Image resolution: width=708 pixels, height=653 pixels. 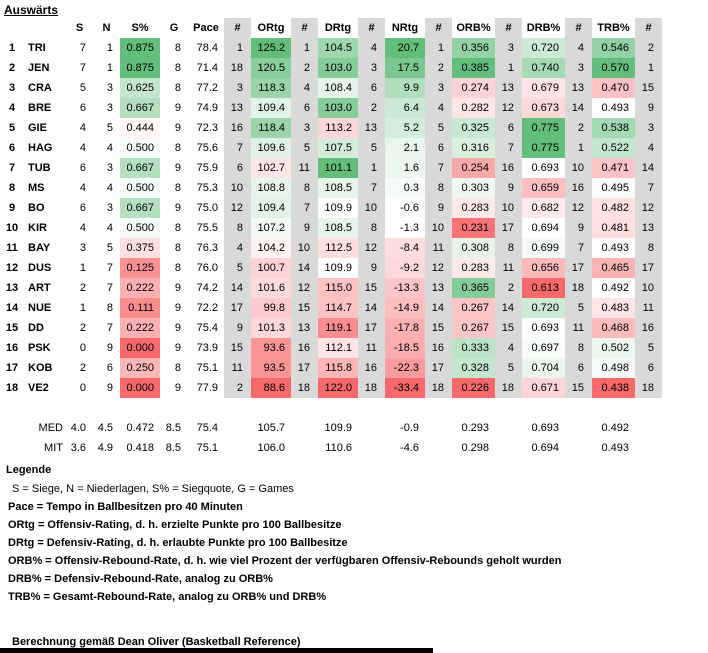 I want to click on cell-drtg: 115.0, so click(x=338, y=288).